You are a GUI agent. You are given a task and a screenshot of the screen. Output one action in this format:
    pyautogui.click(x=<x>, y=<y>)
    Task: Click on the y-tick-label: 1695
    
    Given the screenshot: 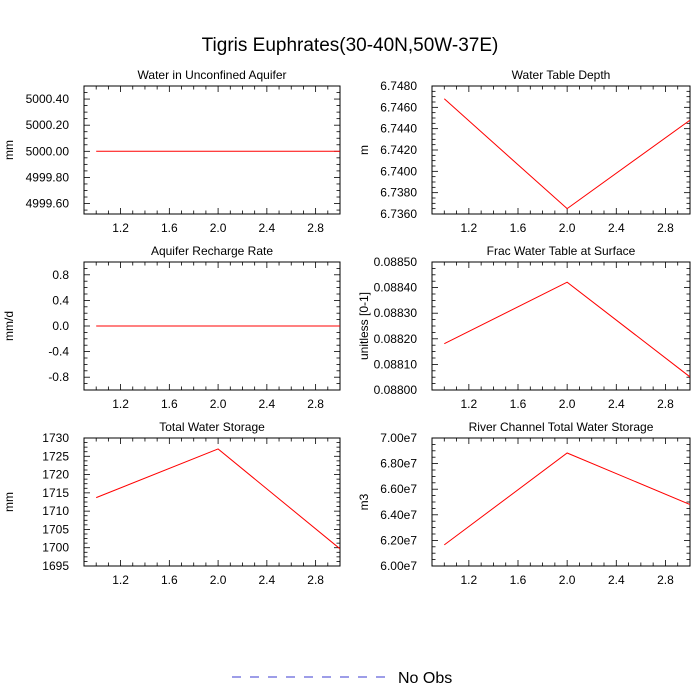 What is the action you would take?
    pyautogui.click(x=55, y=566)
    